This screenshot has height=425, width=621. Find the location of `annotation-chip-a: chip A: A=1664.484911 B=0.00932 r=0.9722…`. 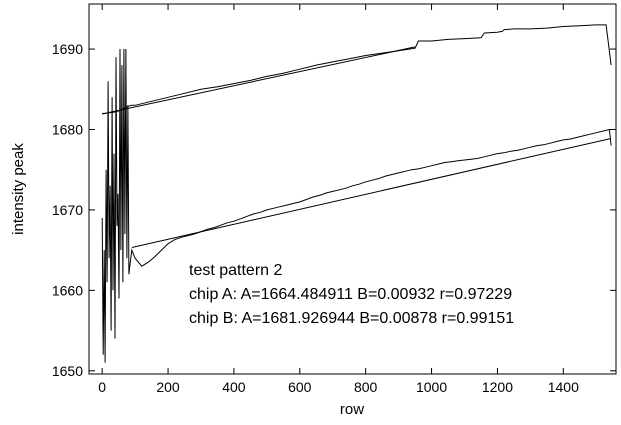

annotation-chip-a: chip A: A=1664.484911 B=0.00932 r=0.9722… is located at coordinates (350, 294).